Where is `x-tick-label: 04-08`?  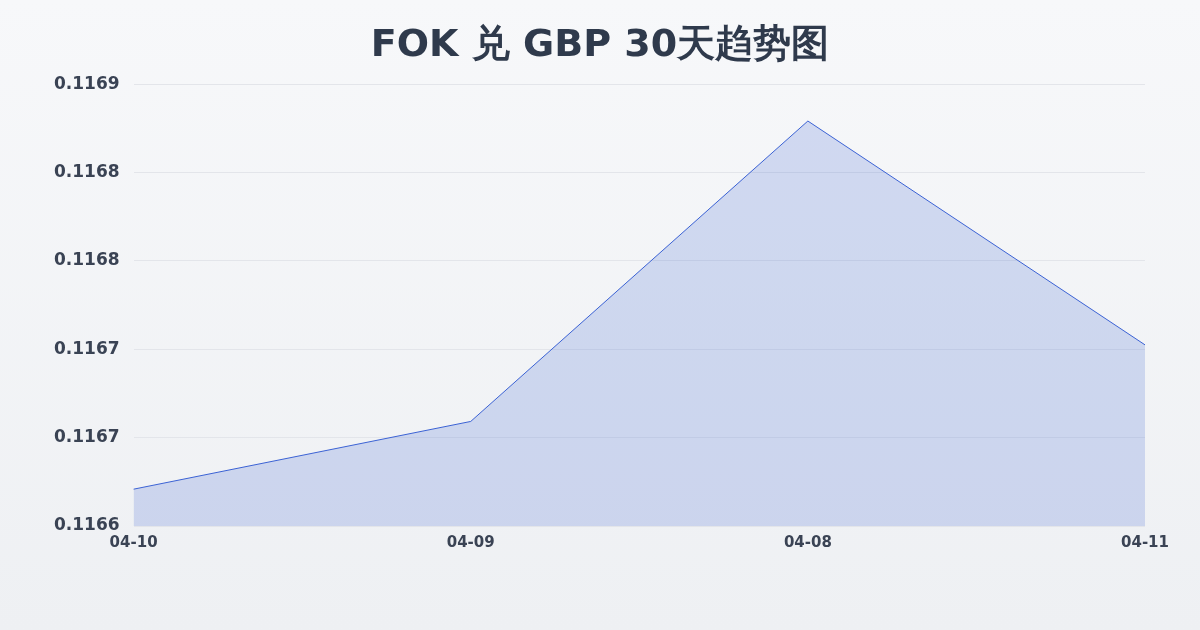
x-tick-label: 04-08 is located at coordinates (807, 541).